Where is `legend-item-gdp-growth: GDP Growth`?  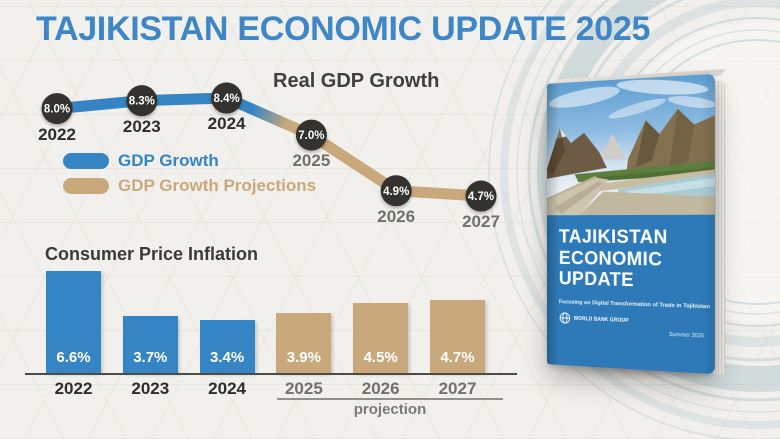 legend-item-gdp-growth: GDP Growth is located at coordinates (189, 160).